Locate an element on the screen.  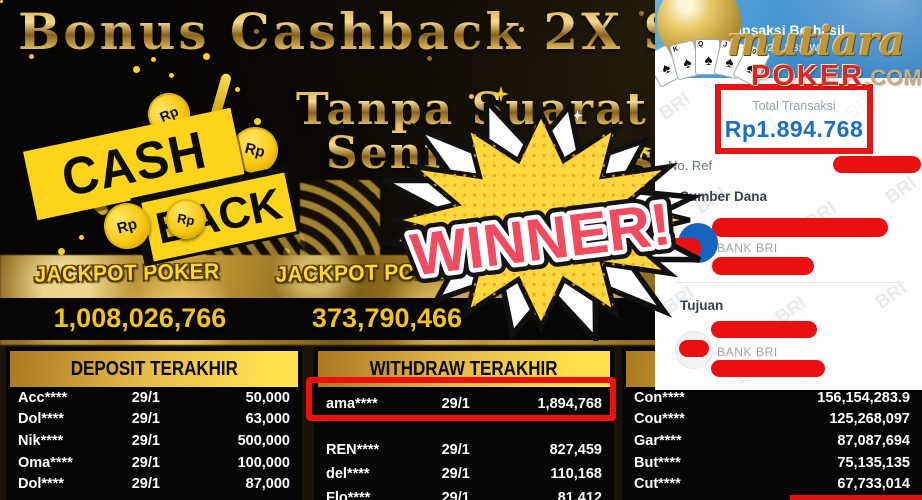
table-row: Nik**** 29/1 500,000 is located at coordinates (154, 441).